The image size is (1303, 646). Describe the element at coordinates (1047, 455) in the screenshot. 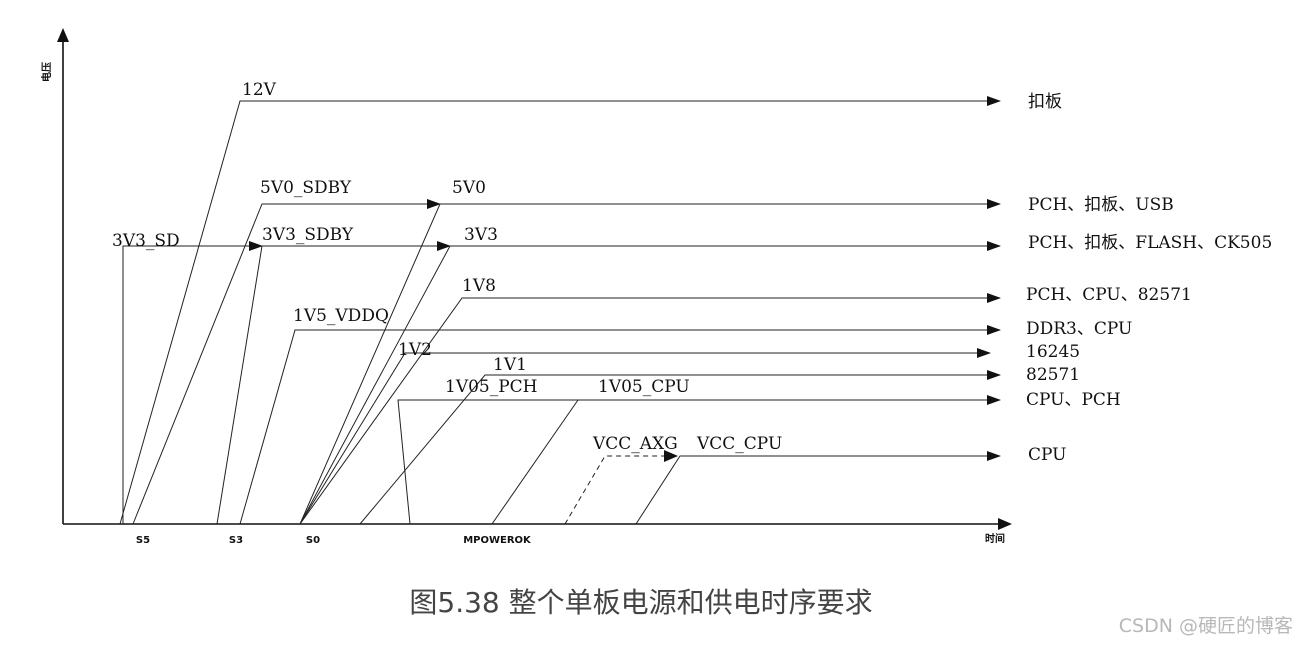

I see `dest-vcc-cpu: CPU` at that location.